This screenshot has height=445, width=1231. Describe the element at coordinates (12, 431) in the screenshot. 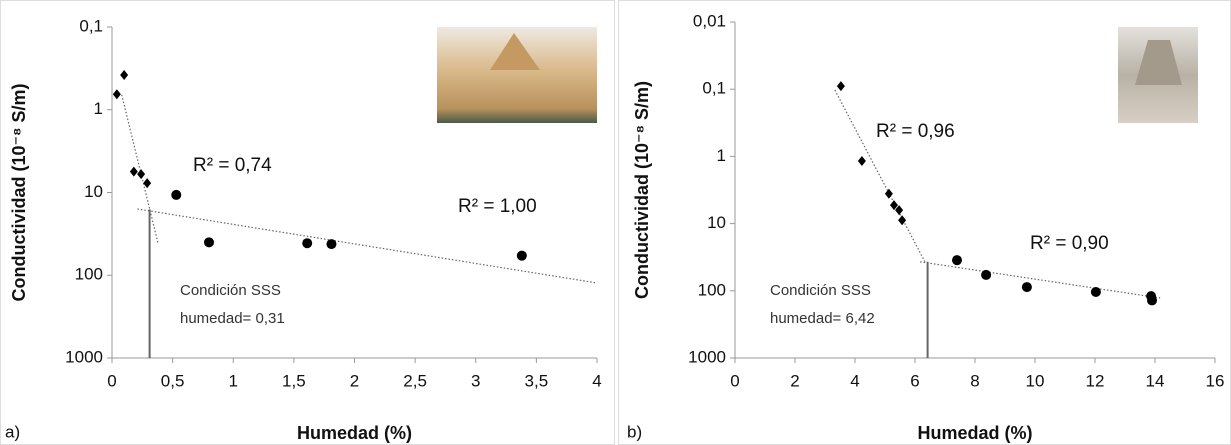

I see `panel-label: a)` at that location.